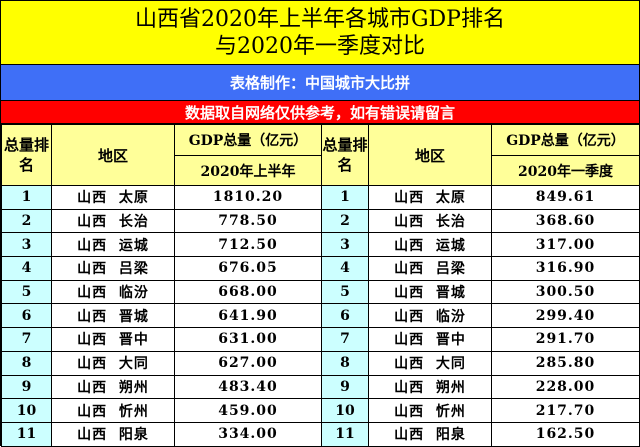  I want to click on table-row: 1 山西 太原 1810.20 1 山西 太原 849.61, so click(320, 197).